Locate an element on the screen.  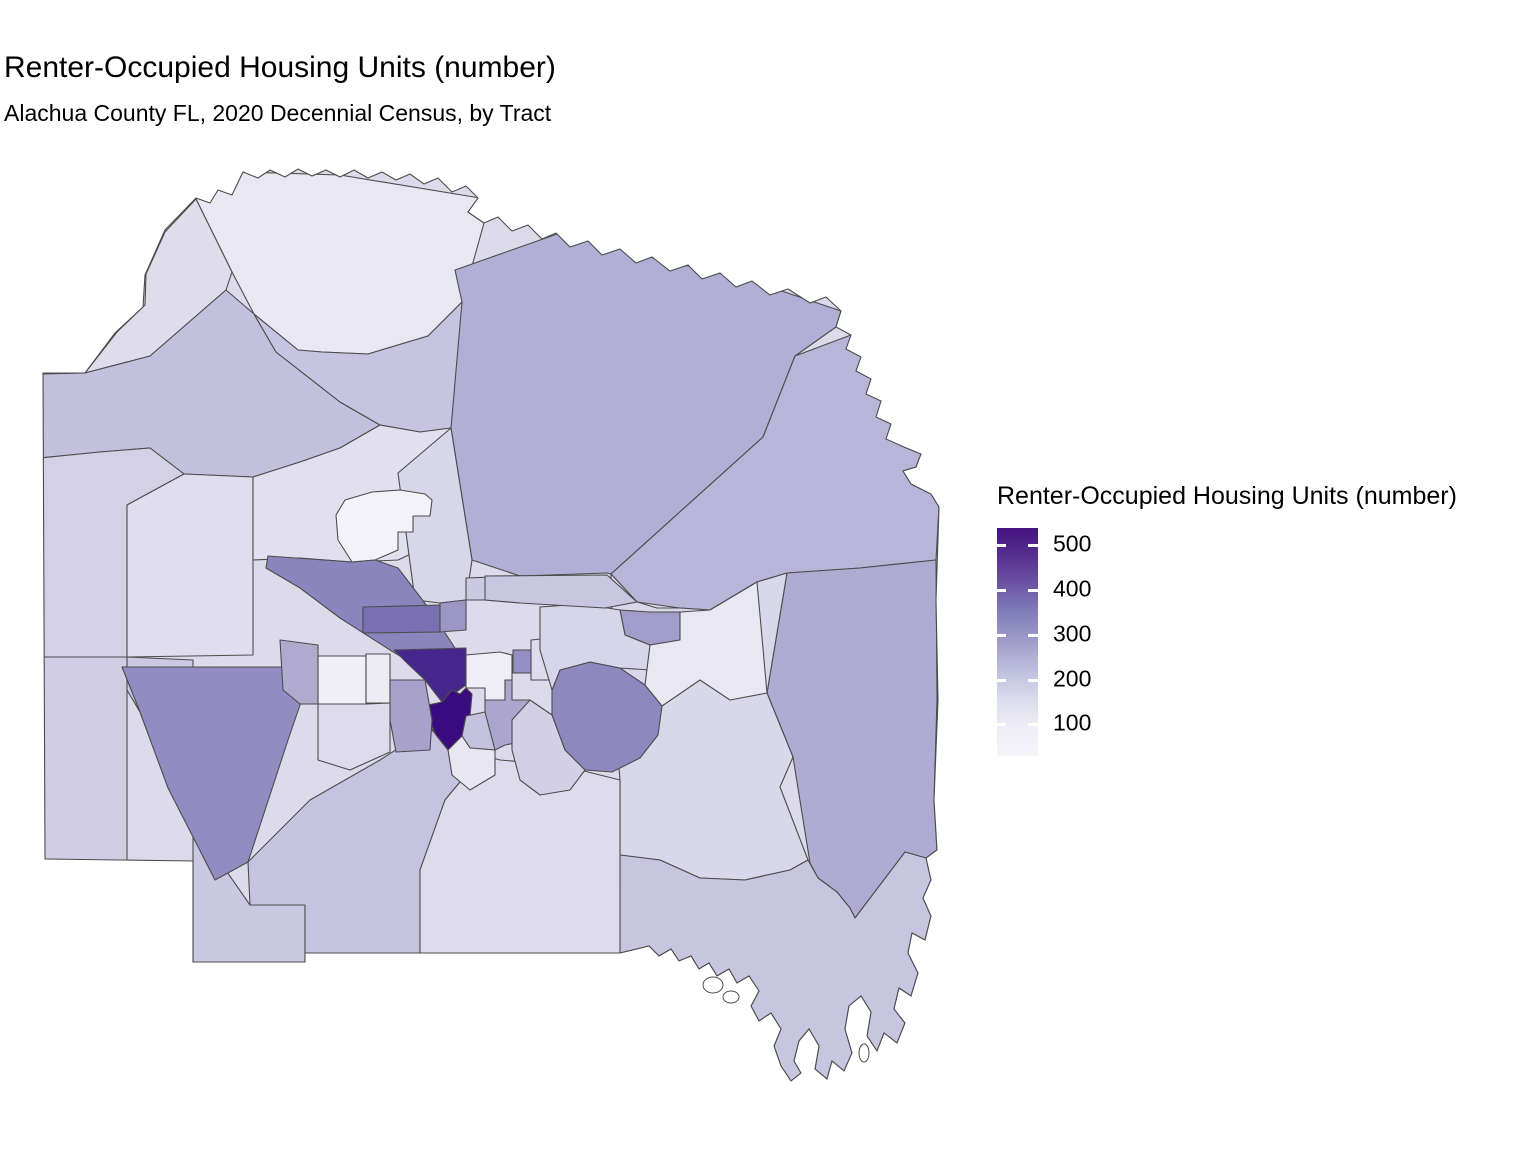
tract-white-blob is located at coordinates (384, 526).